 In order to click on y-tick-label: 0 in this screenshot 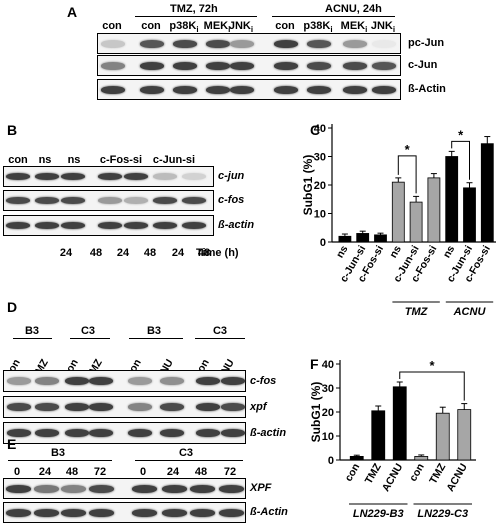, I will do `click(323, 243)`.